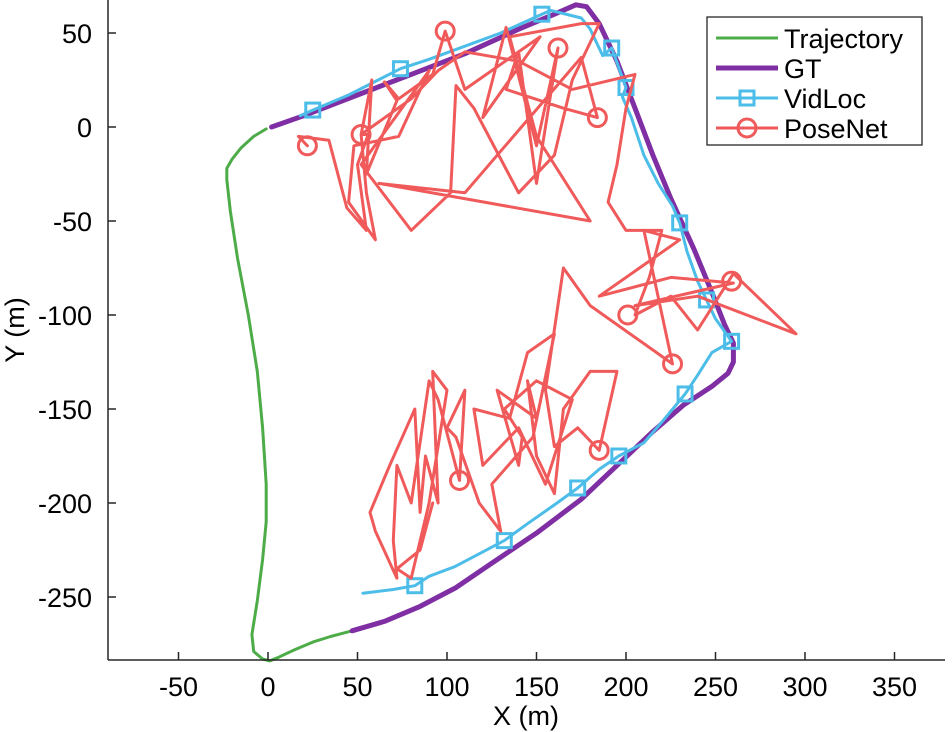  Describe the element at coordinates (65, 316) in the screenshot. I see `y-tick-label: -100` at that location.